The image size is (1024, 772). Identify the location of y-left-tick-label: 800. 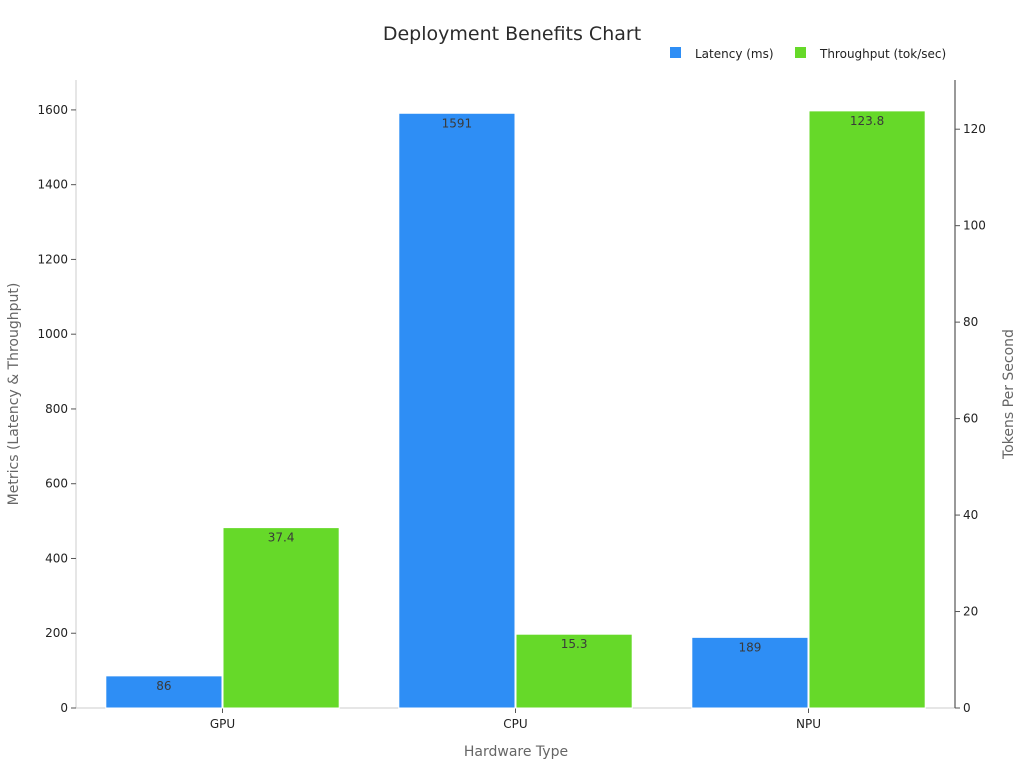
(56, 409).